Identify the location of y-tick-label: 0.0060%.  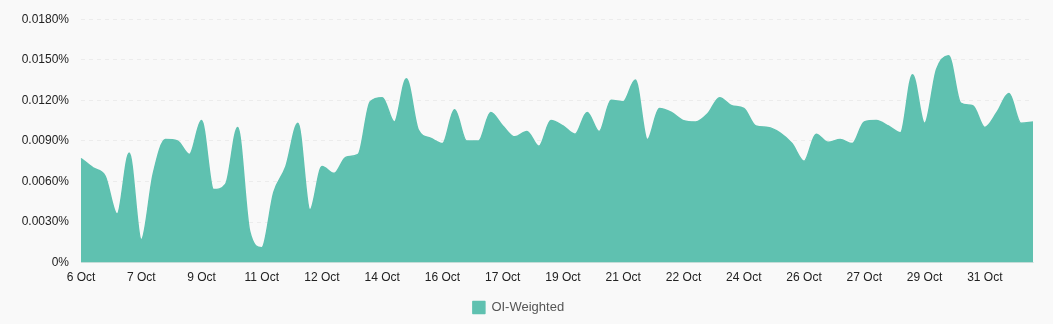
(45, 180).